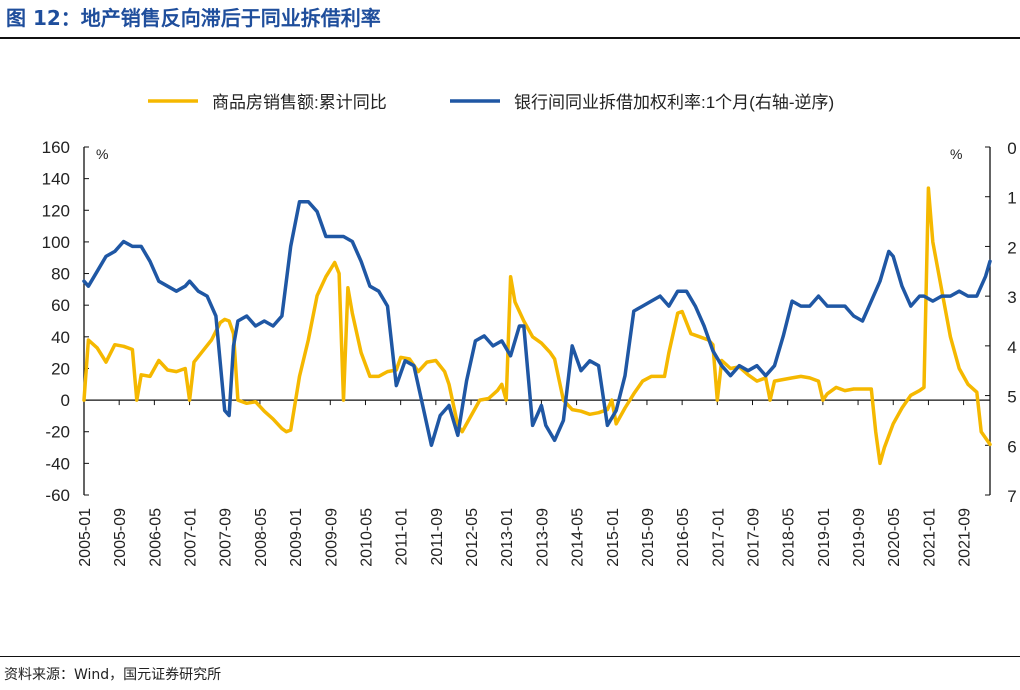 This screenshot has height=690, width=1020. What do you see at coordinates (57, 432) in the screenshot?
I see `left-tick-label: -20` at bounding box center [57, 432].